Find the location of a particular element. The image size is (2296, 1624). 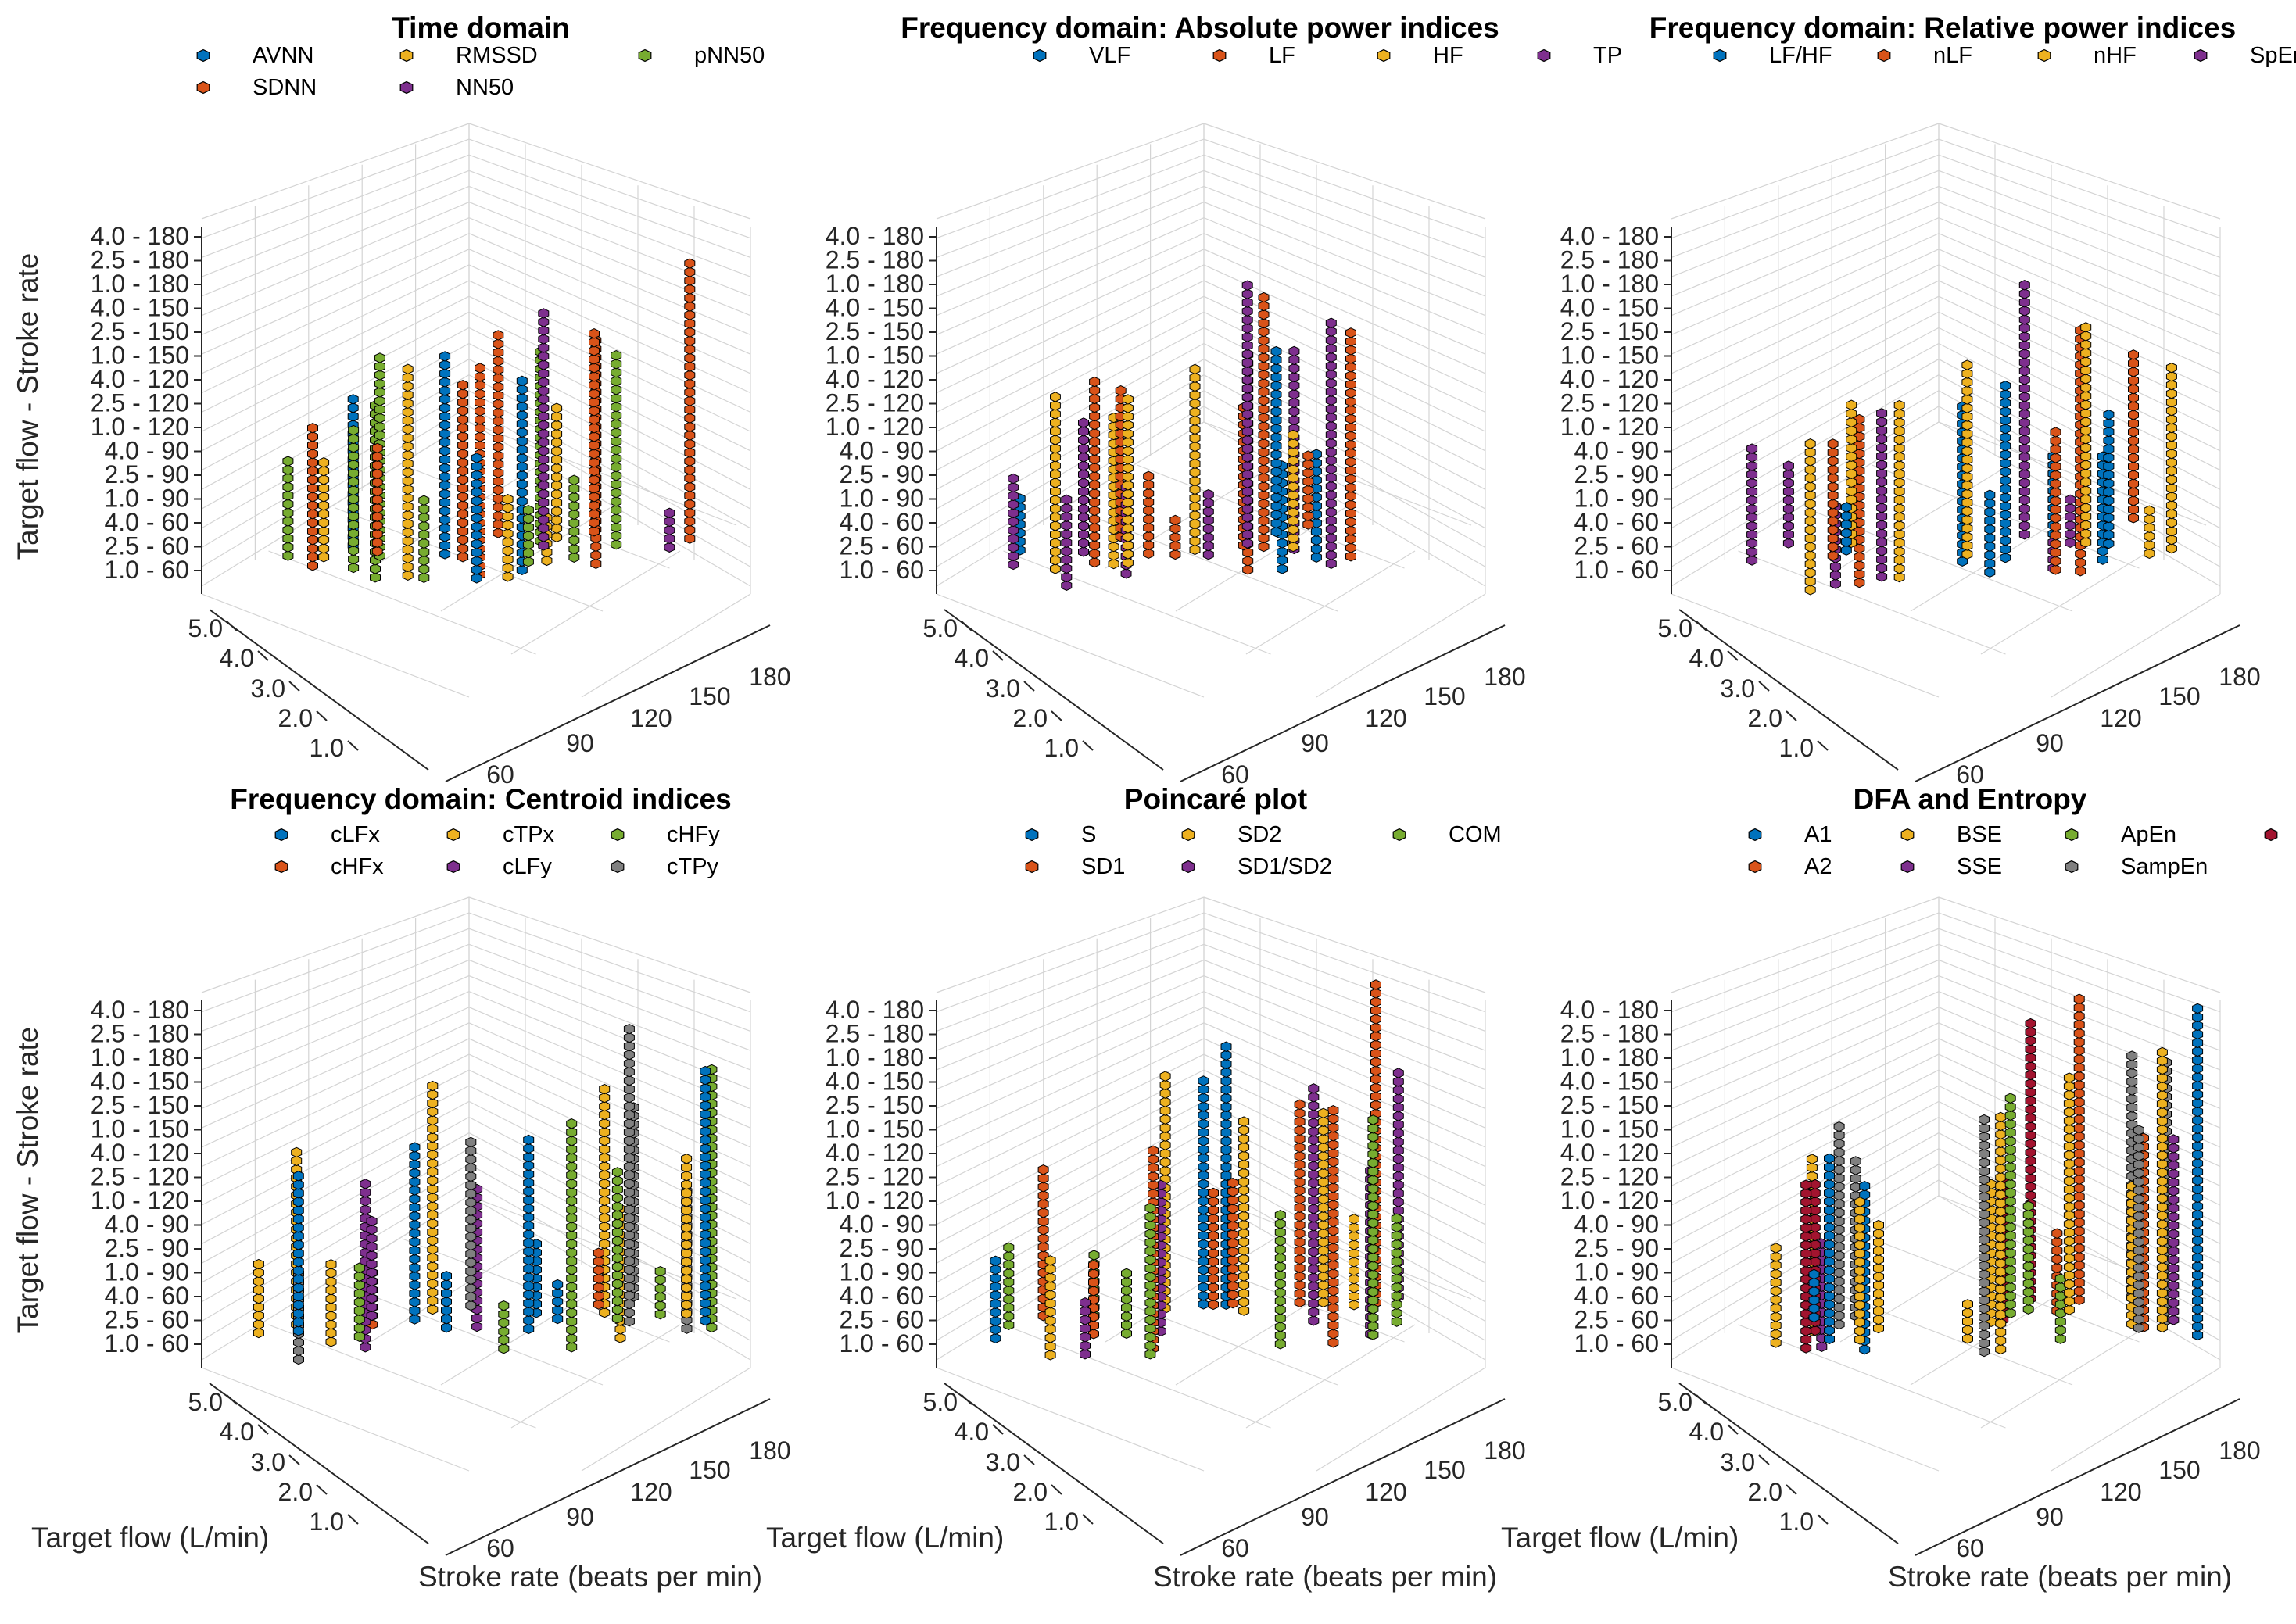

z-tick-label: 2.5 - 180 is located at coordinates (140, 260).